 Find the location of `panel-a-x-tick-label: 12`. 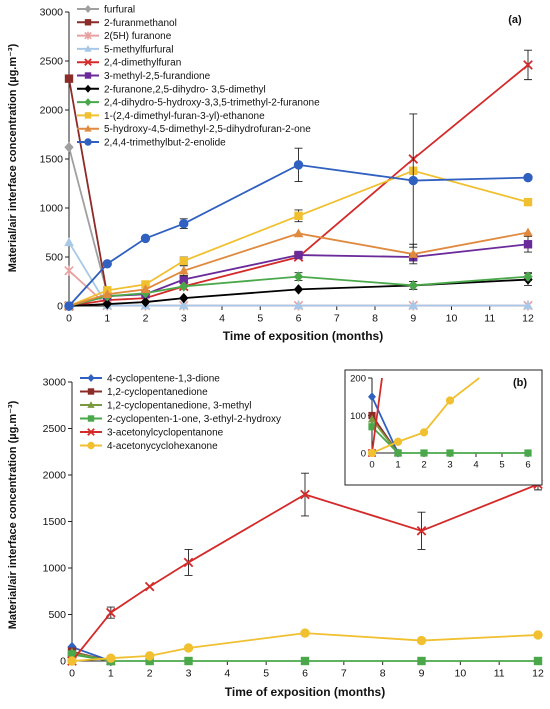

panel-a-x-tick-label: 12 is located at coordinates (528, 319).